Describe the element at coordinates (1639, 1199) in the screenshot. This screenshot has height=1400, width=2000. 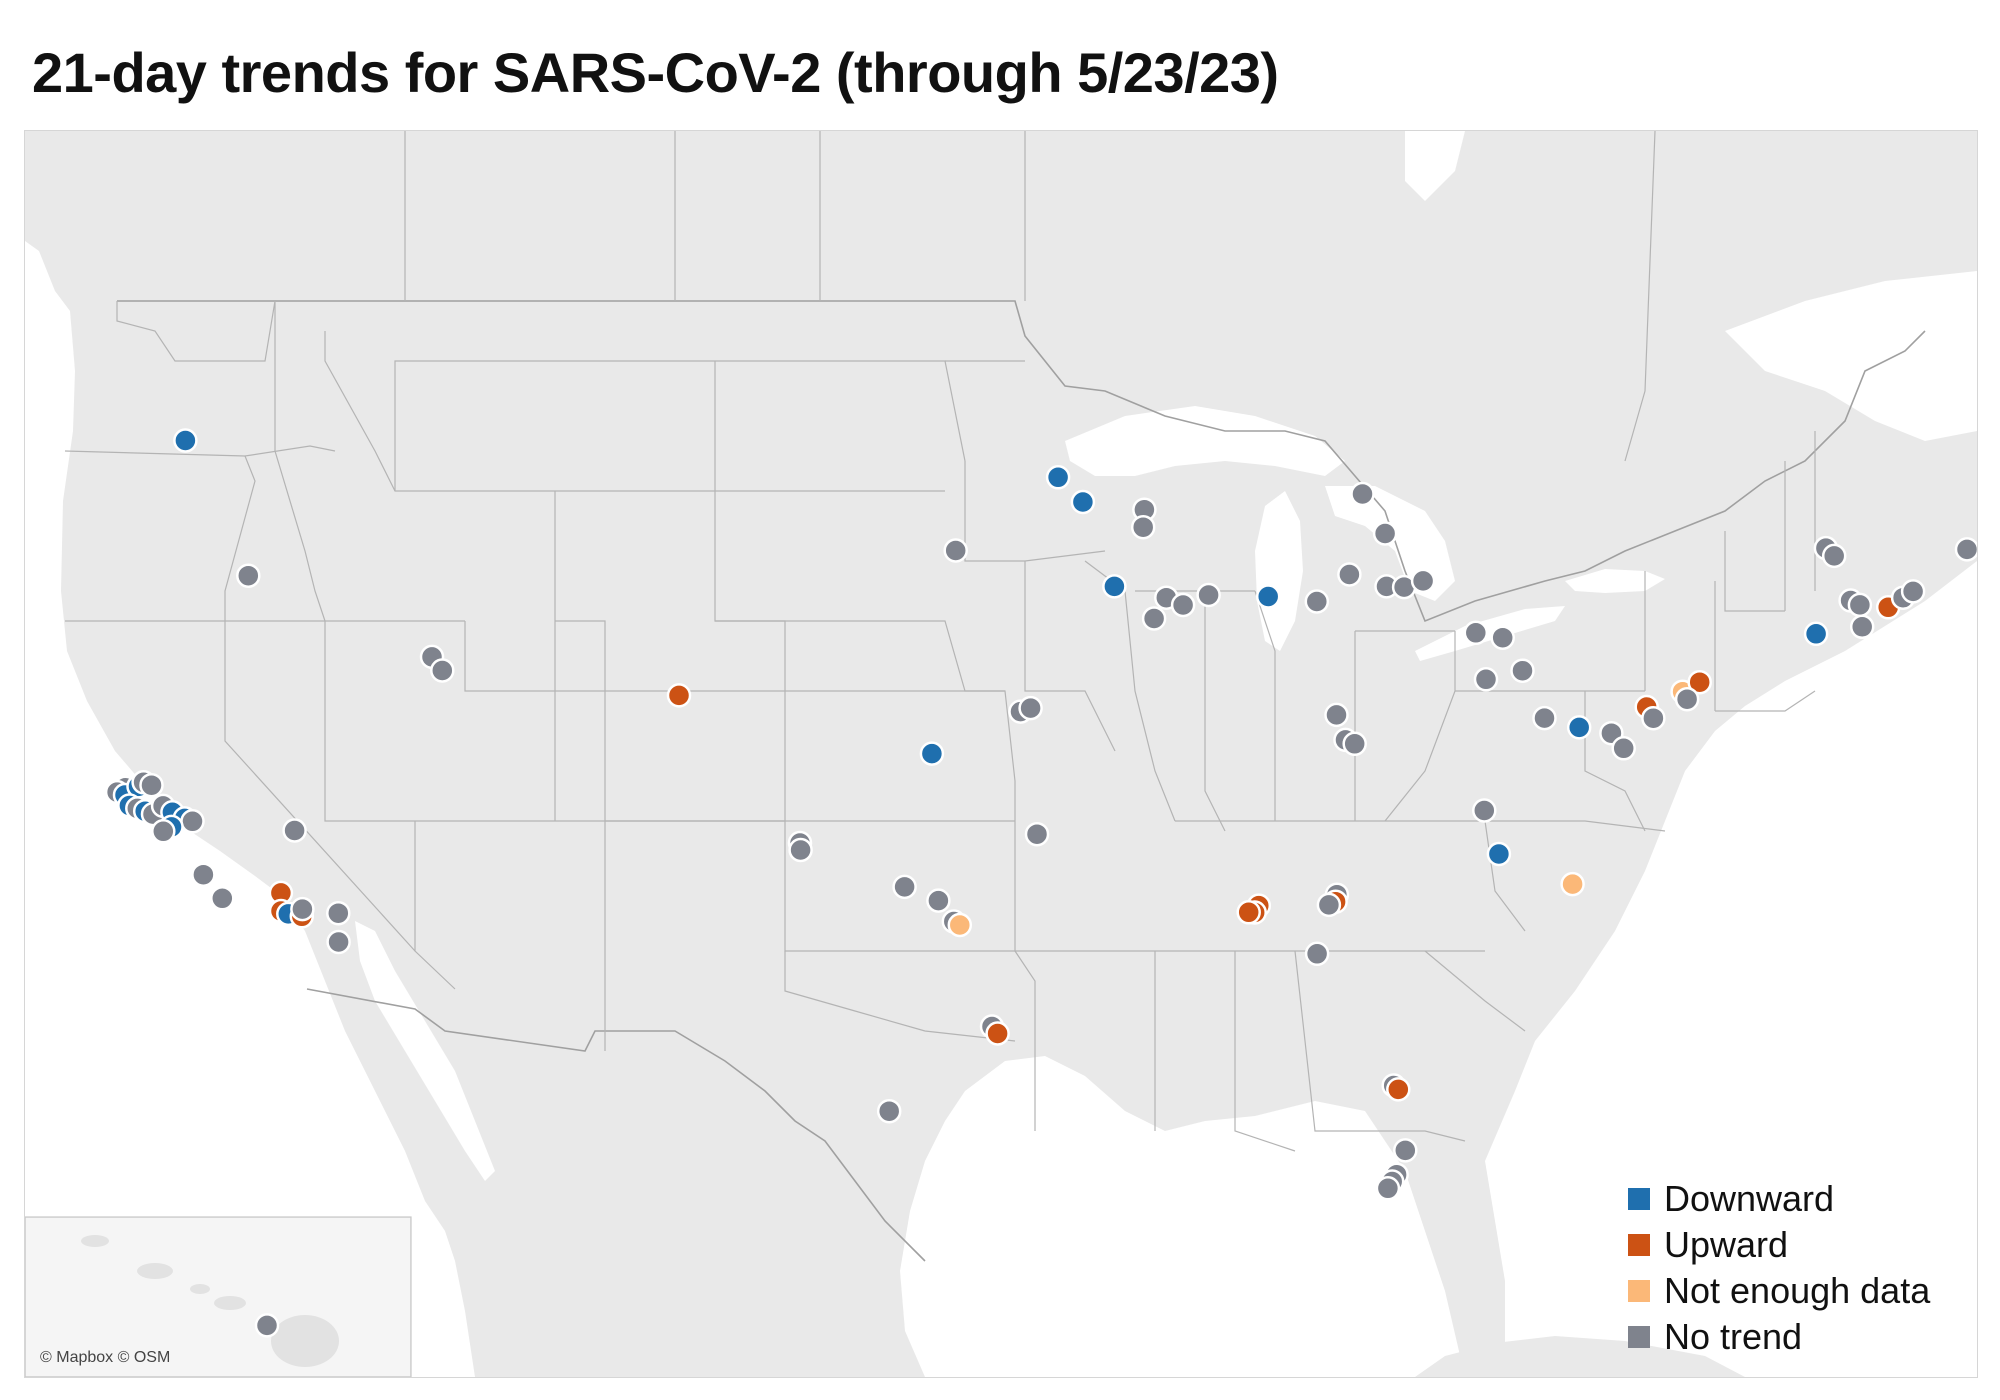
I see `legend-swatch-downward` at that location.